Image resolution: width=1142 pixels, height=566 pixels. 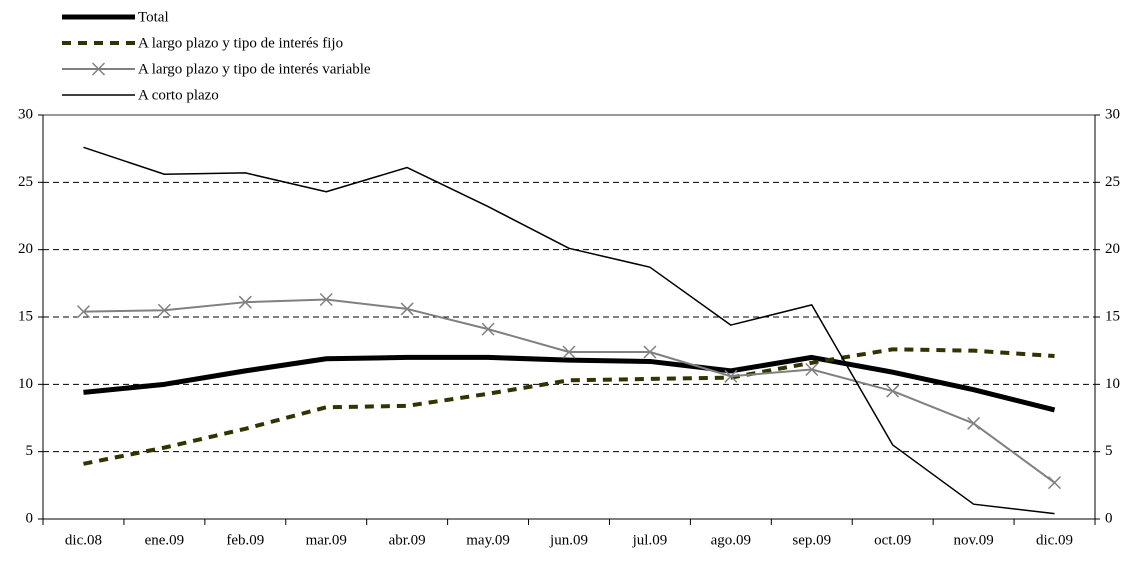 What do you see at coordinates (1112, 114) in the screenshot?
I see `y2-tick-label: 30` at bounding box center [1112, 114].